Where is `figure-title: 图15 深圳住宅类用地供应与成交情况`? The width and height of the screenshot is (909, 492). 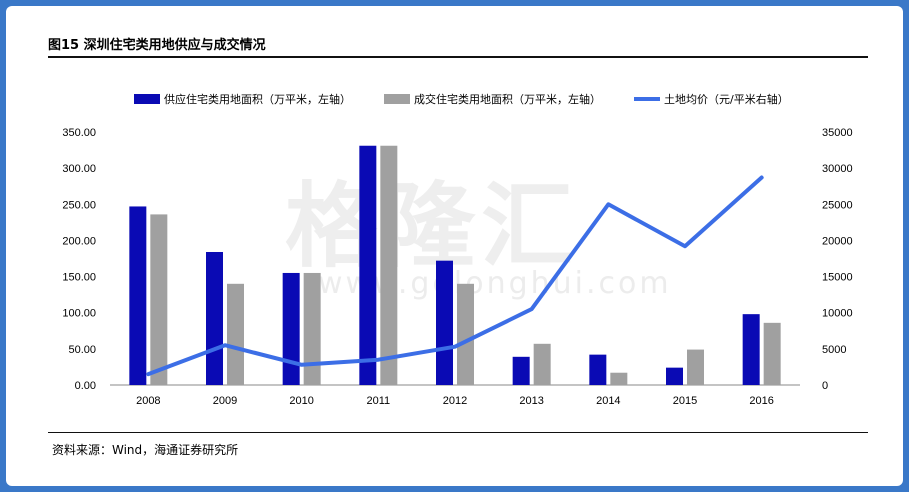
figure-title: 图15 深圳住宅类用地供应与成交情况 is located at coordinates (157, 45).